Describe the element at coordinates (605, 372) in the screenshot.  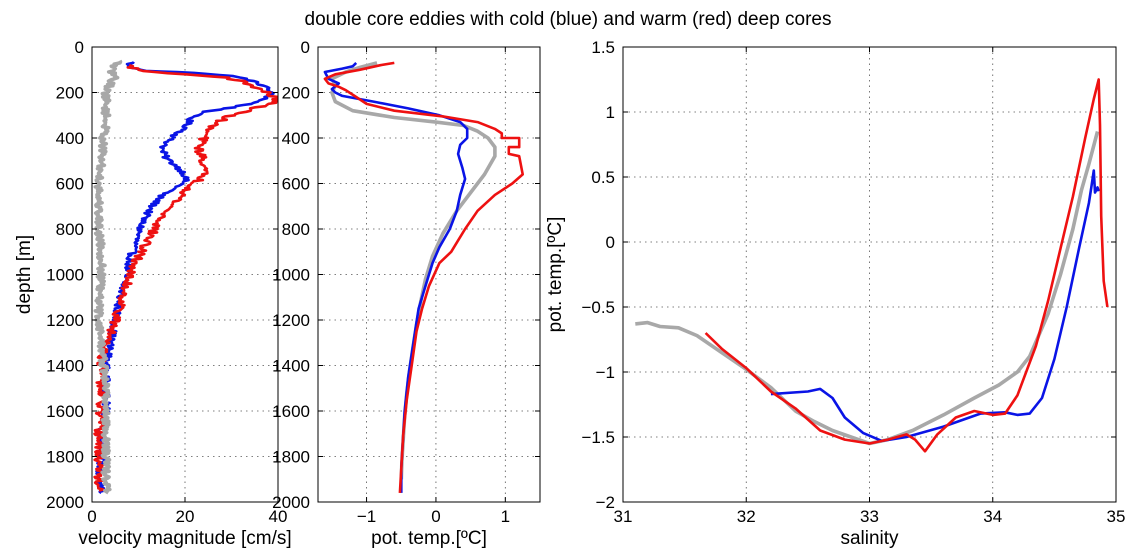
I see `y-tick-label: −1` at that location.